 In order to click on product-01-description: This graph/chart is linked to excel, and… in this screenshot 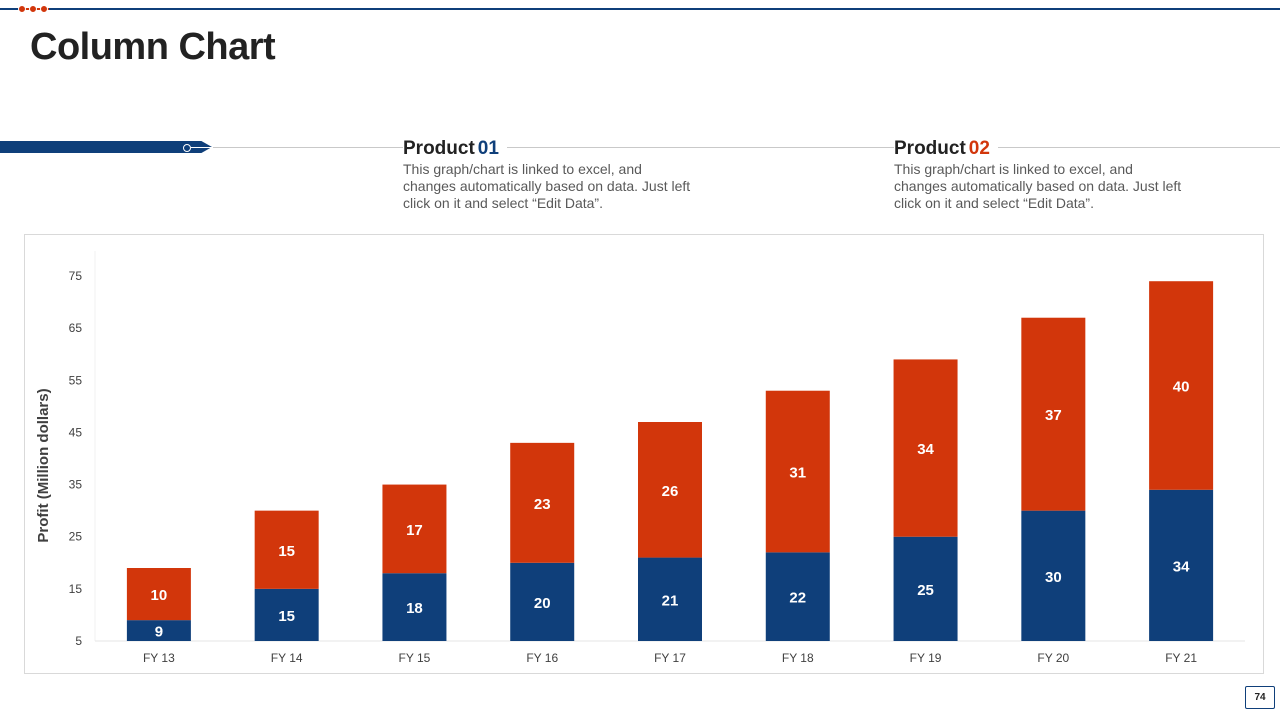, I will do `click(547, 186)`.